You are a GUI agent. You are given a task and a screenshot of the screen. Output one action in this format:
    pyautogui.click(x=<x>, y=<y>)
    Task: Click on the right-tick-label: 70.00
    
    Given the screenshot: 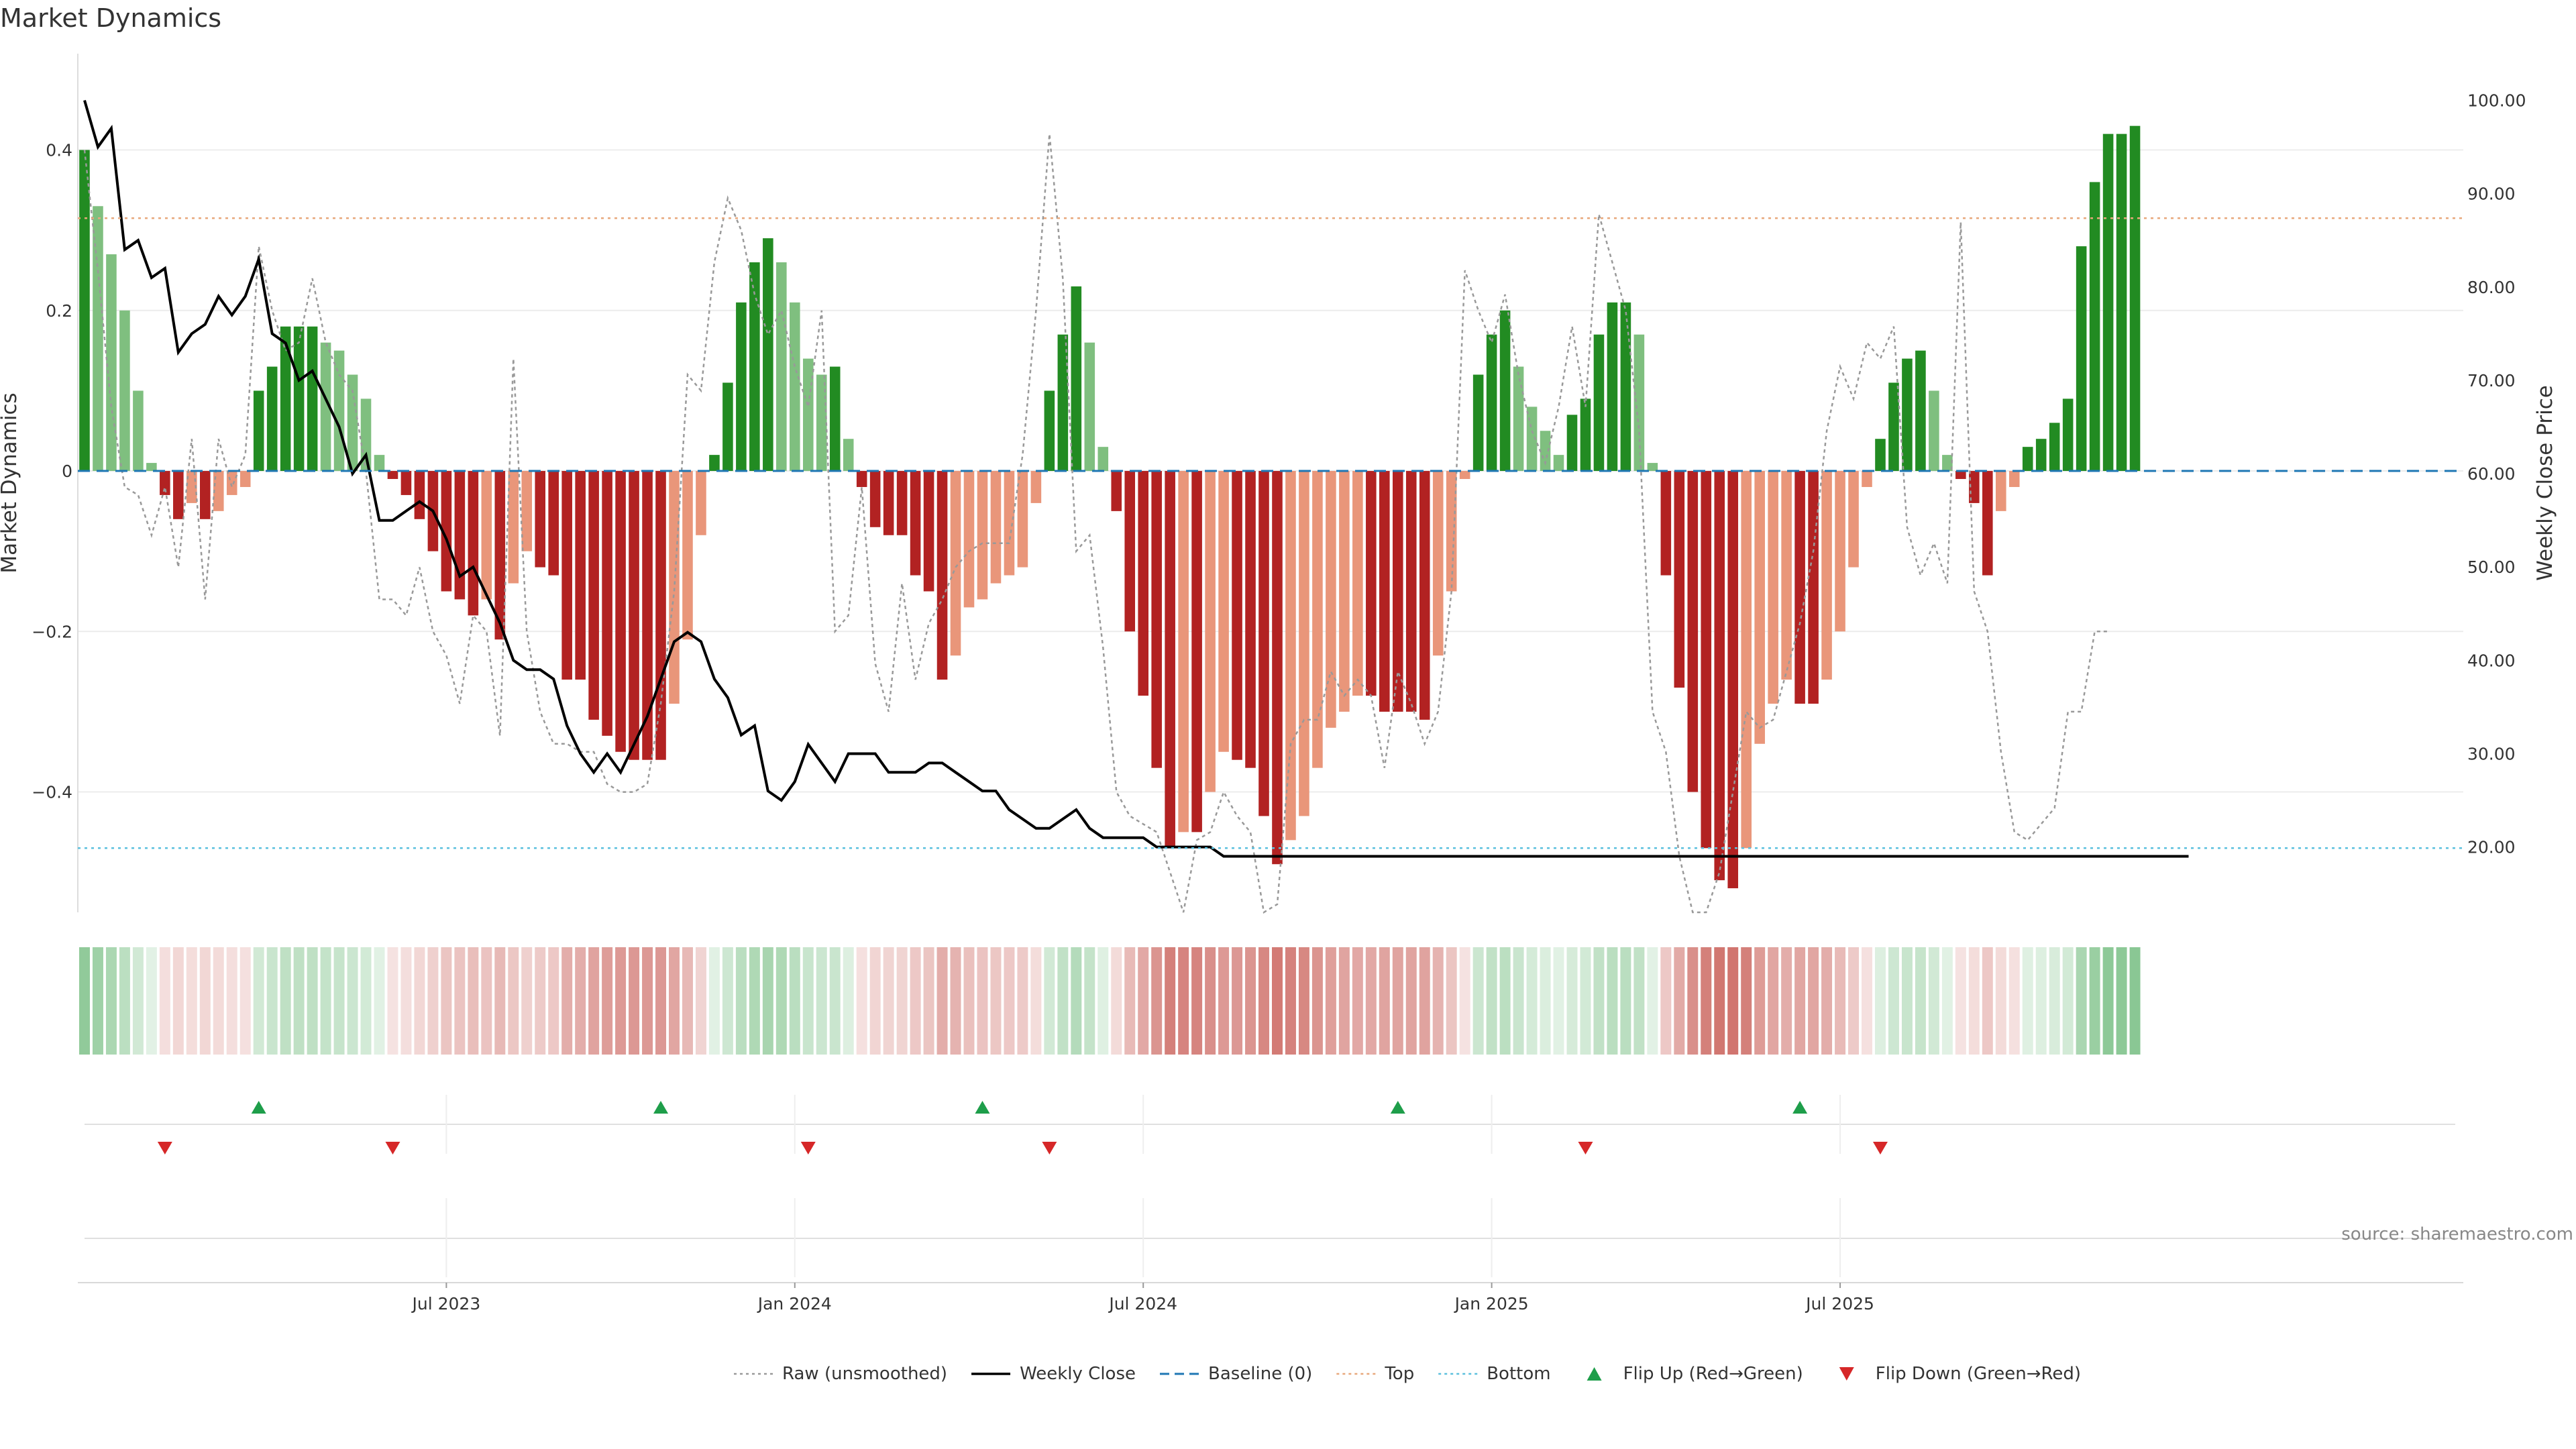 What is the action you would take?
    pyautogui.click(x=2491, y=380)
    